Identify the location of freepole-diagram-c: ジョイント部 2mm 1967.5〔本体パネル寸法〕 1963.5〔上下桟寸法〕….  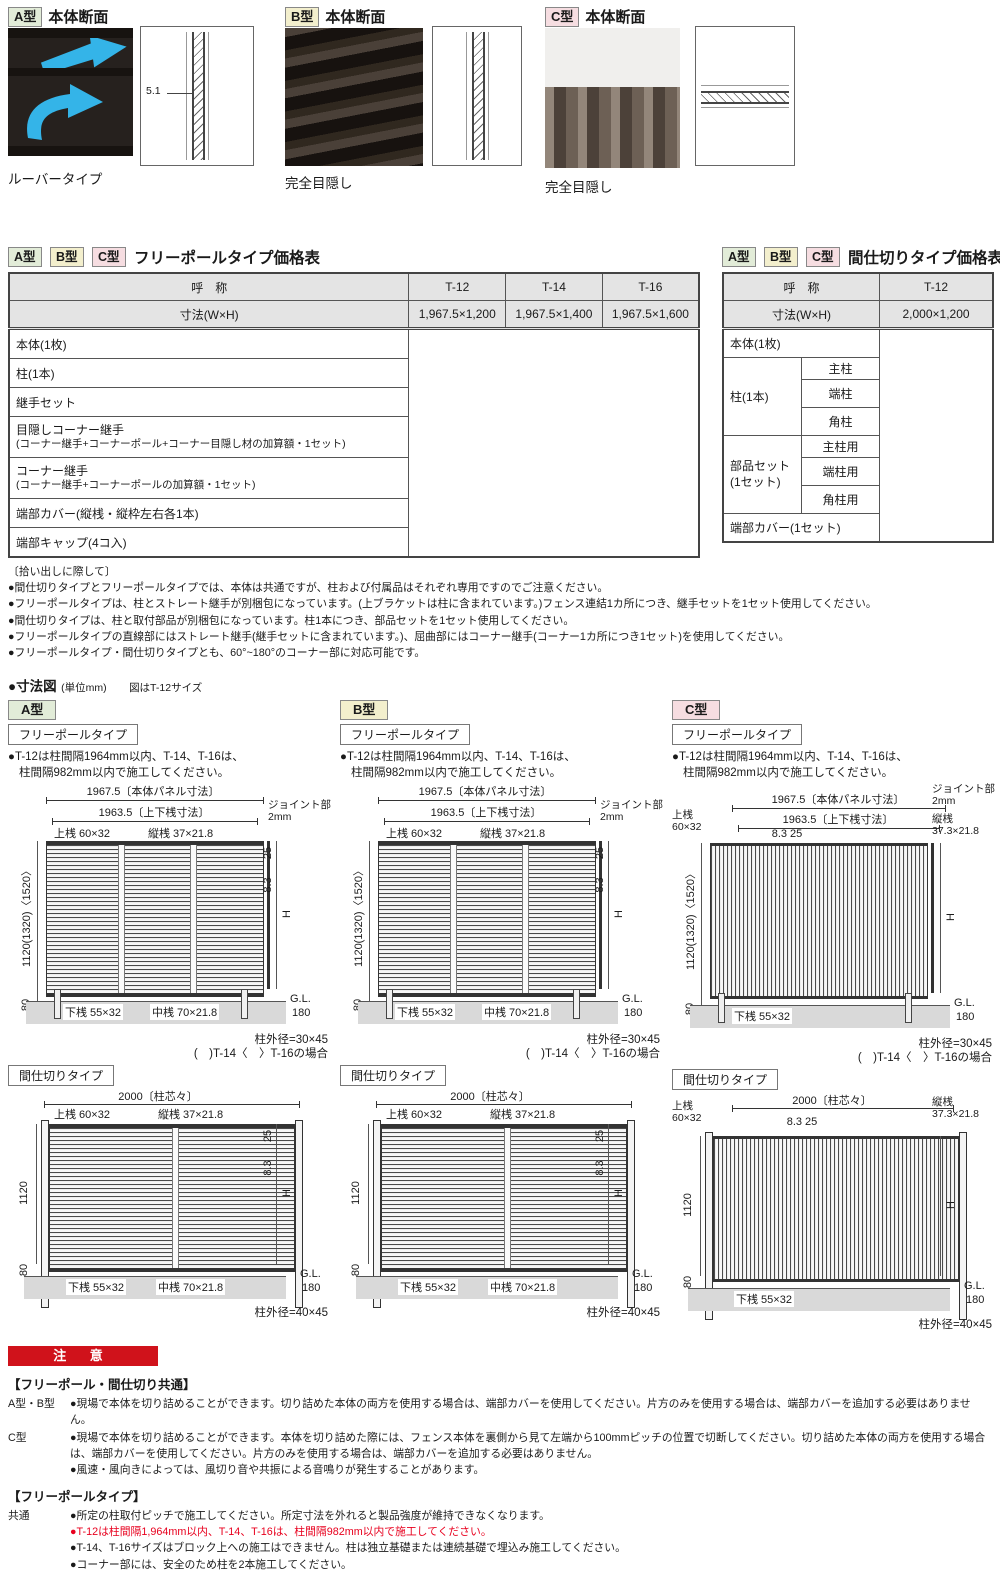
(835, 924).